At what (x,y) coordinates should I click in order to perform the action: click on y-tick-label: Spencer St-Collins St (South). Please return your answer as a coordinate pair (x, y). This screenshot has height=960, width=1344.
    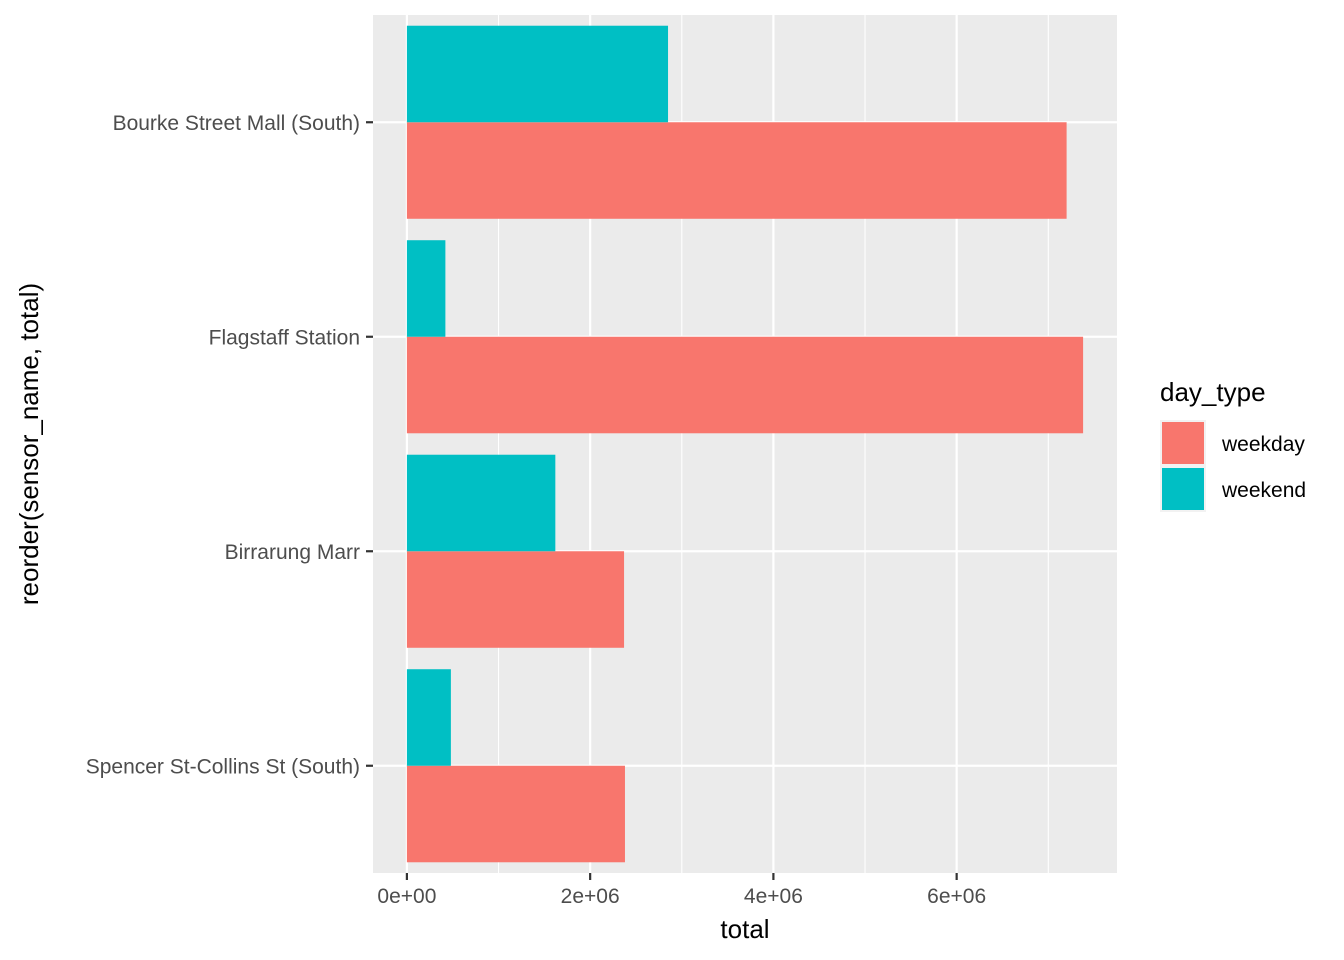
    Looking at the image, I should click on (223, 766).